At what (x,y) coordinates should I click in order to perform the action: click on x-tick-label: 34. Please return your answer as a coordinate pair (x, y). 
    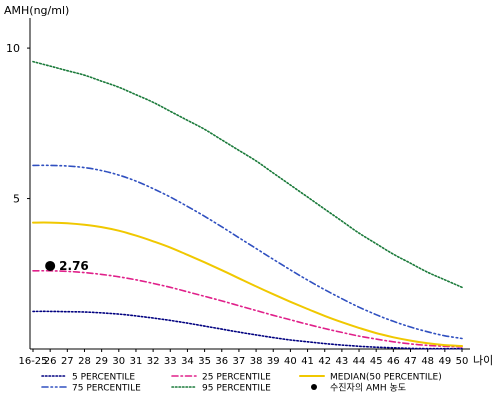
    Looking at the image, I should click on (187, 361).